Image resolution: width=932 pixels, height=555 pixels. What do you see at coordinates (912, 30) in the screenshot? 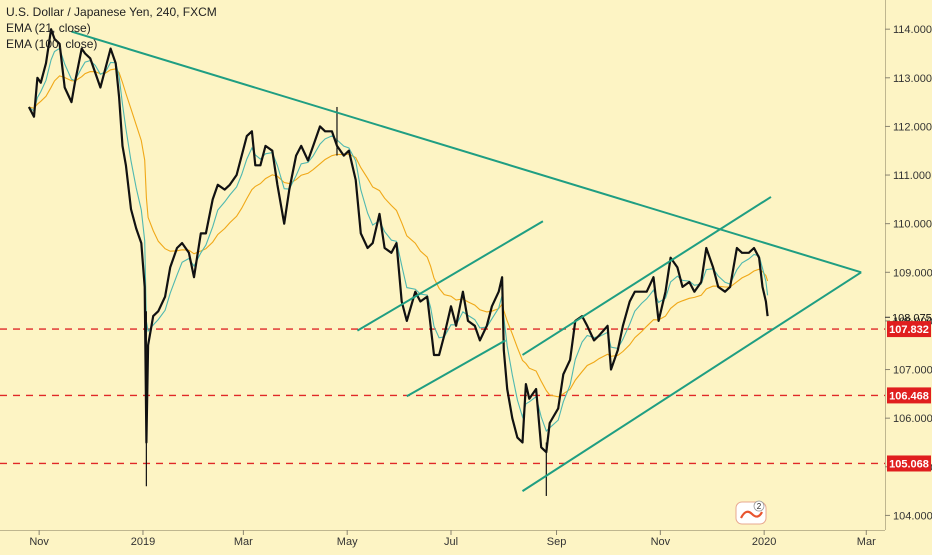
I see `price-tick-label: 114.000` at bounding box center [912, 30].